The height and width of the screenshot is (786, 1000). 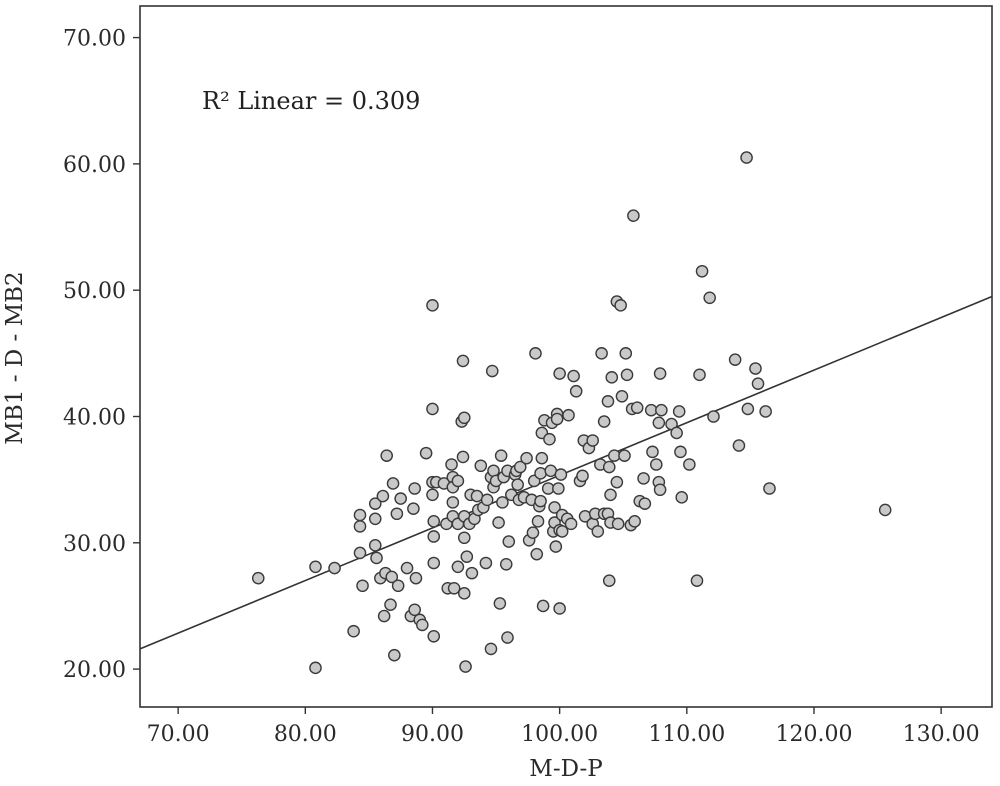 What do you see at coordinates (559, 734) in the screenshot?
I see `x-tick-label: 100.00` at bounding box center [559, 734].